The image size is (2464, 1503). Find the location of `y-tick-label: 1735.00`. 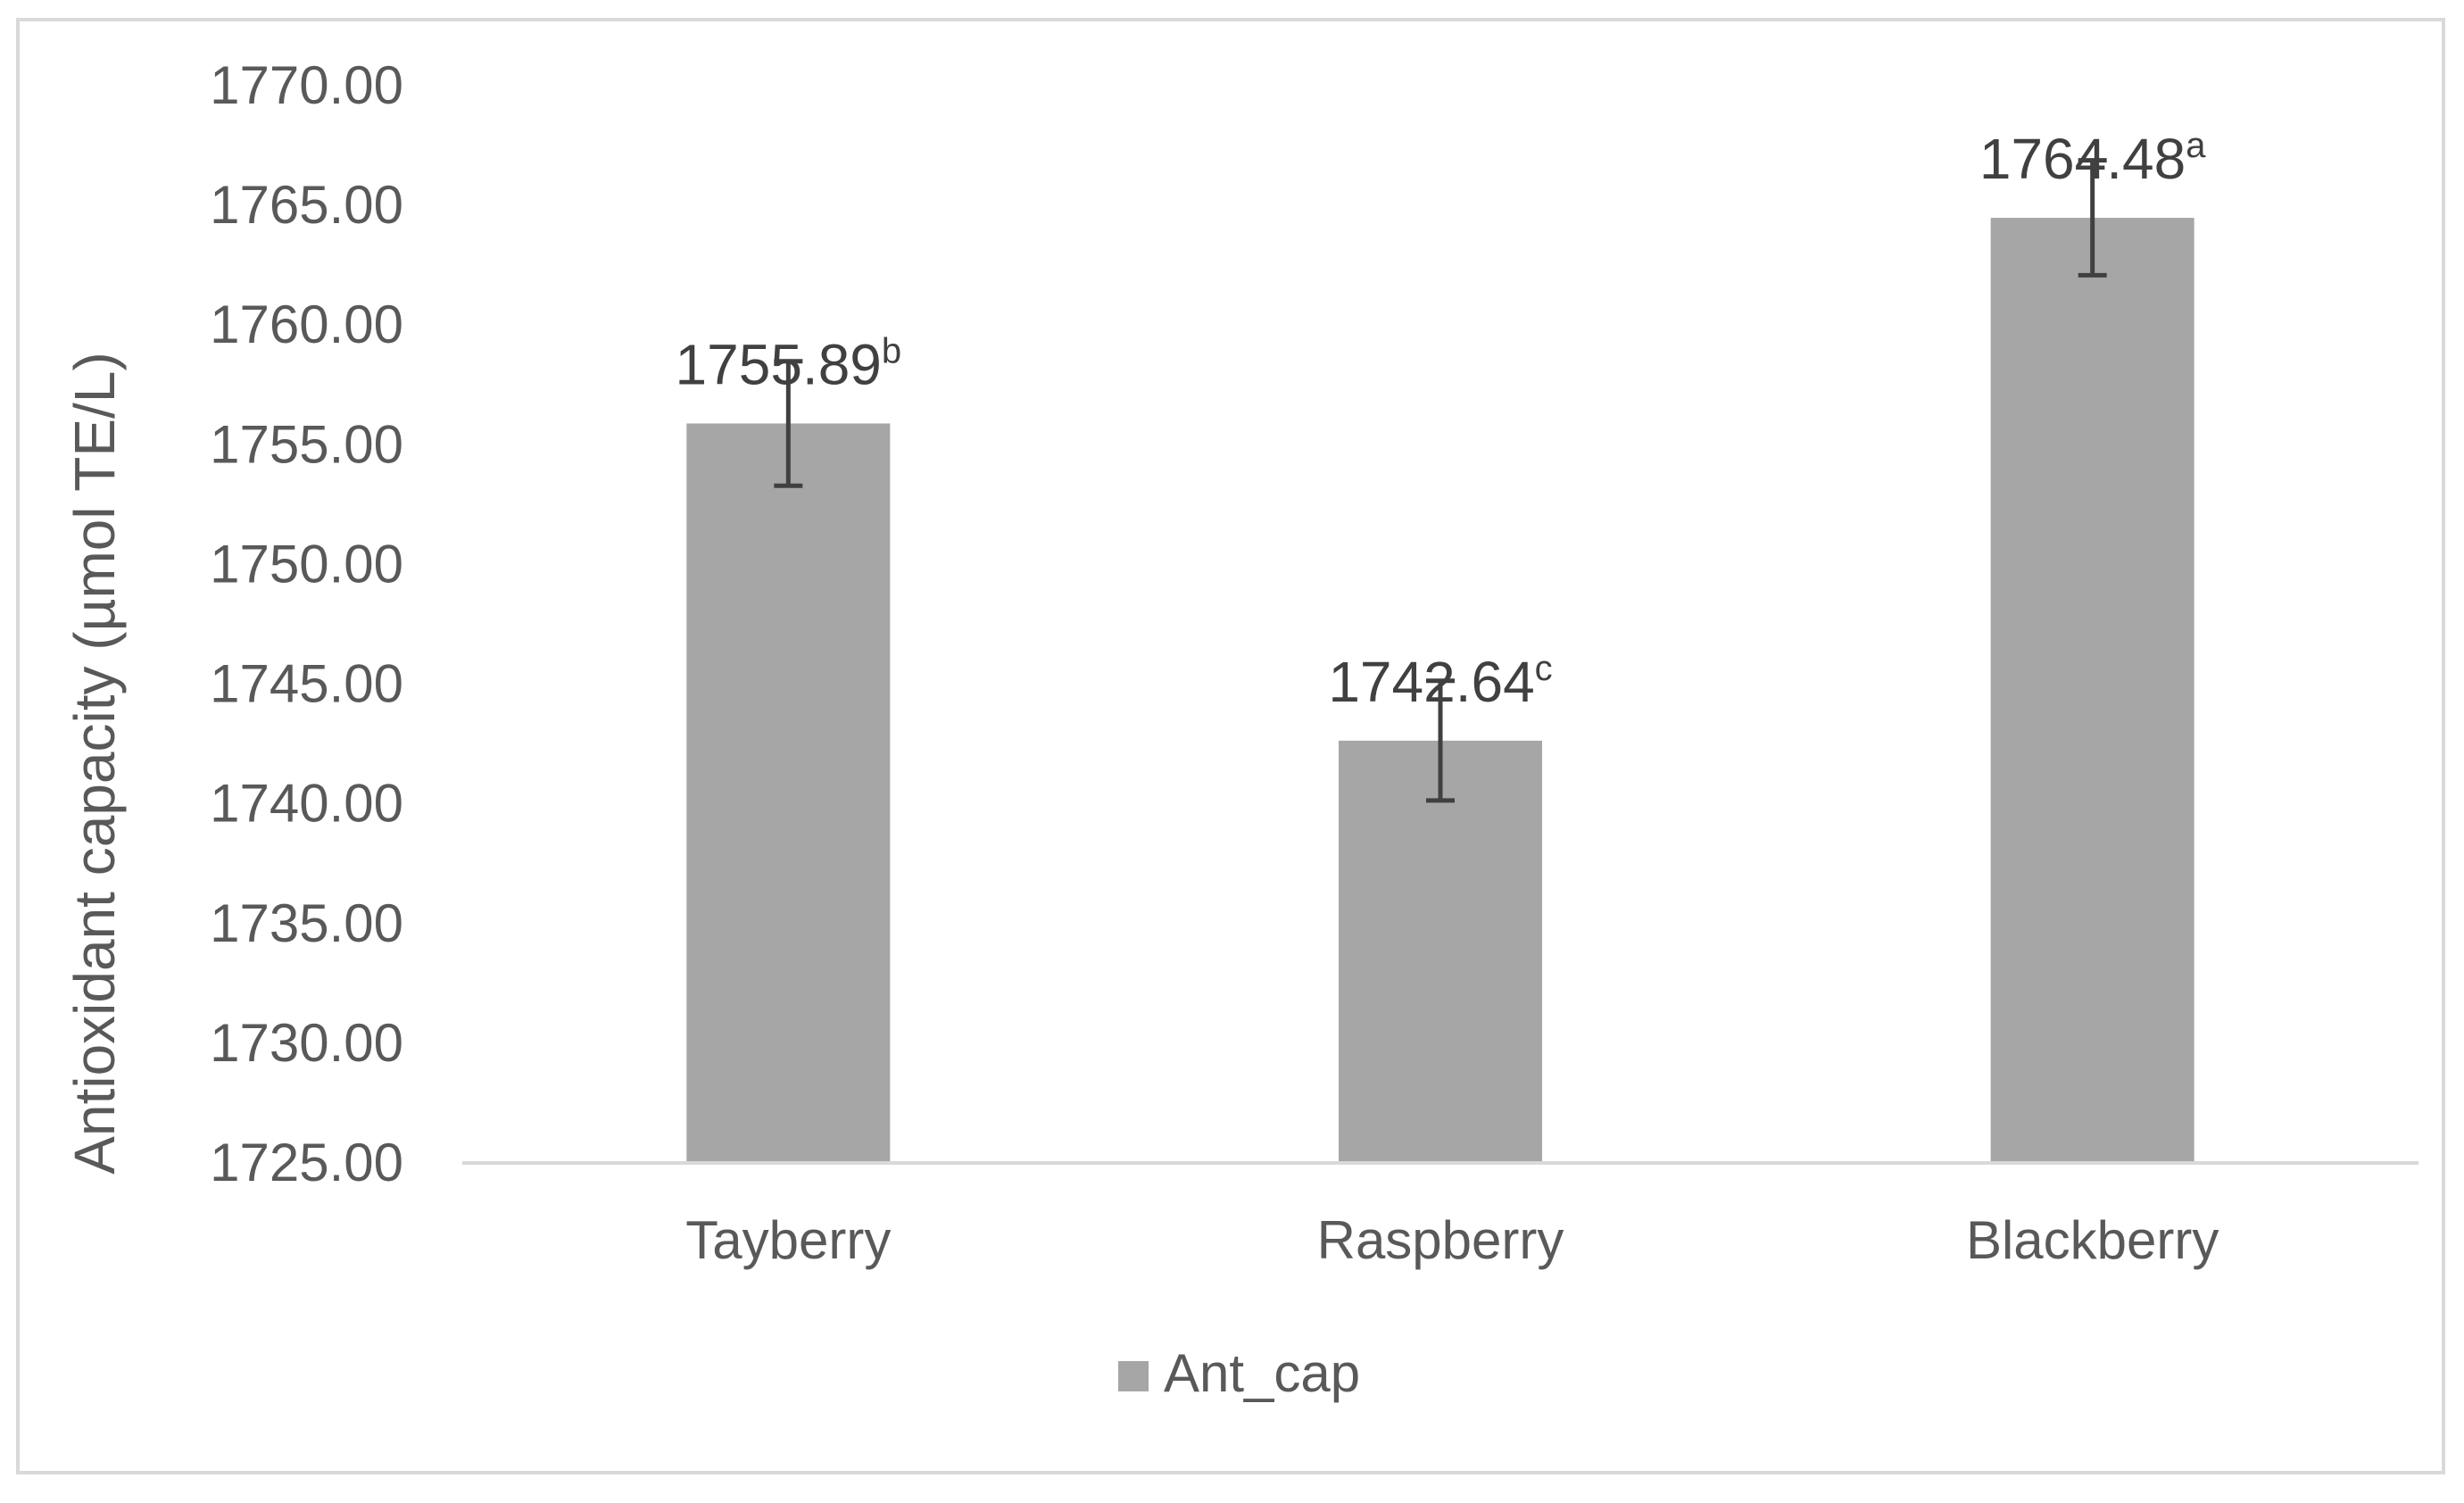

y-tick-label: 1735.00 is located at coordinates (306, 923).